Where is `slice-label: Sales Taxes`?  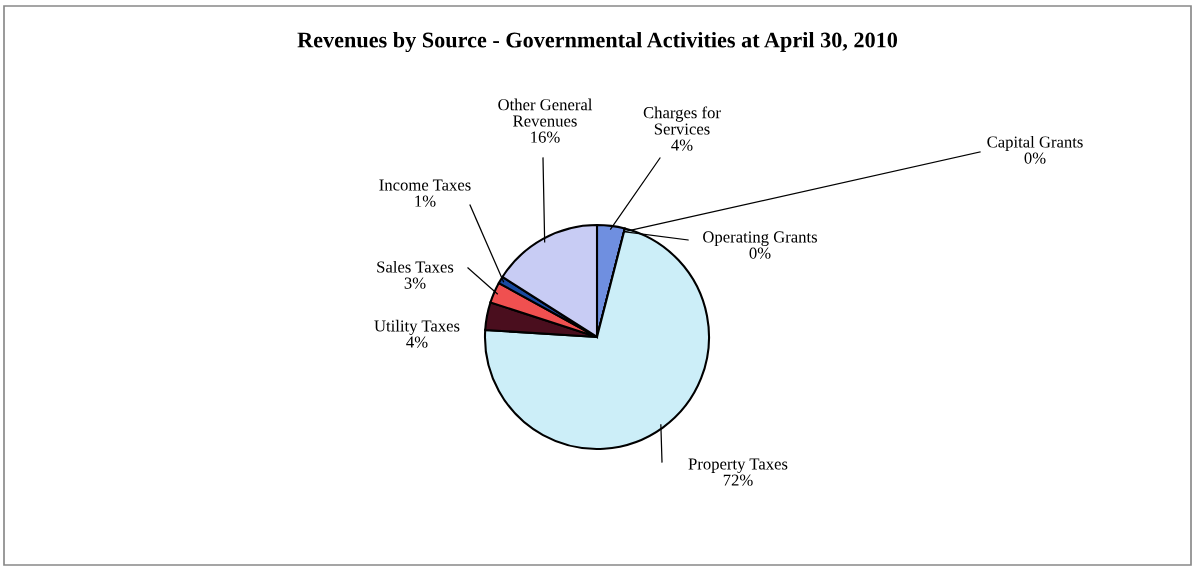
slice-label: Sales Taxes is located at coordinates (415, 266).